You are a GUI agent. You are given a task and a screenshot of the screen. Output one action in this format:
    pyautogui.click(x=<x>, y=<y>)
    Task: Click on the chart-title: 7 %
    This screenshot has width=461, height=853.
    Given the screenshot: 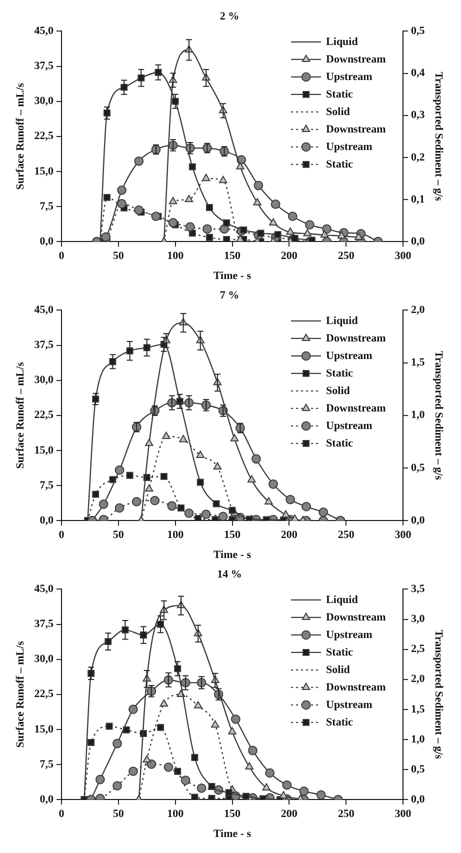 What is the action you would take?
    pyautogui.click(x=230, y=295)
    